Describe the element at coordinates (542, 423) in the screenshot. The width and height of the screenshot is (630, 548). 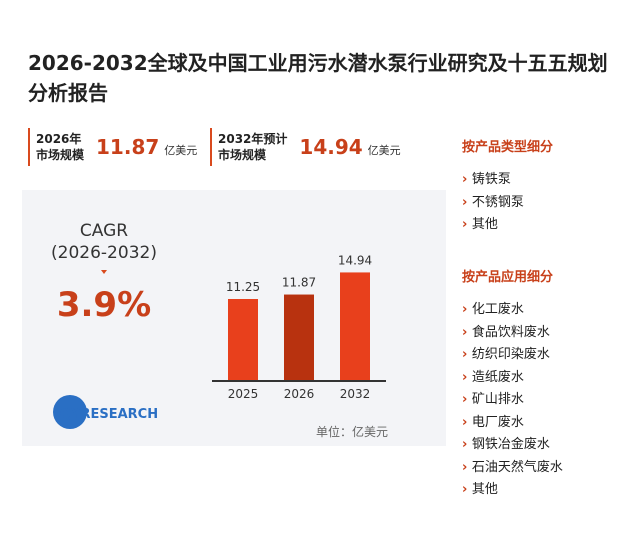
I see `segment-item: 电厂废水` at that location.